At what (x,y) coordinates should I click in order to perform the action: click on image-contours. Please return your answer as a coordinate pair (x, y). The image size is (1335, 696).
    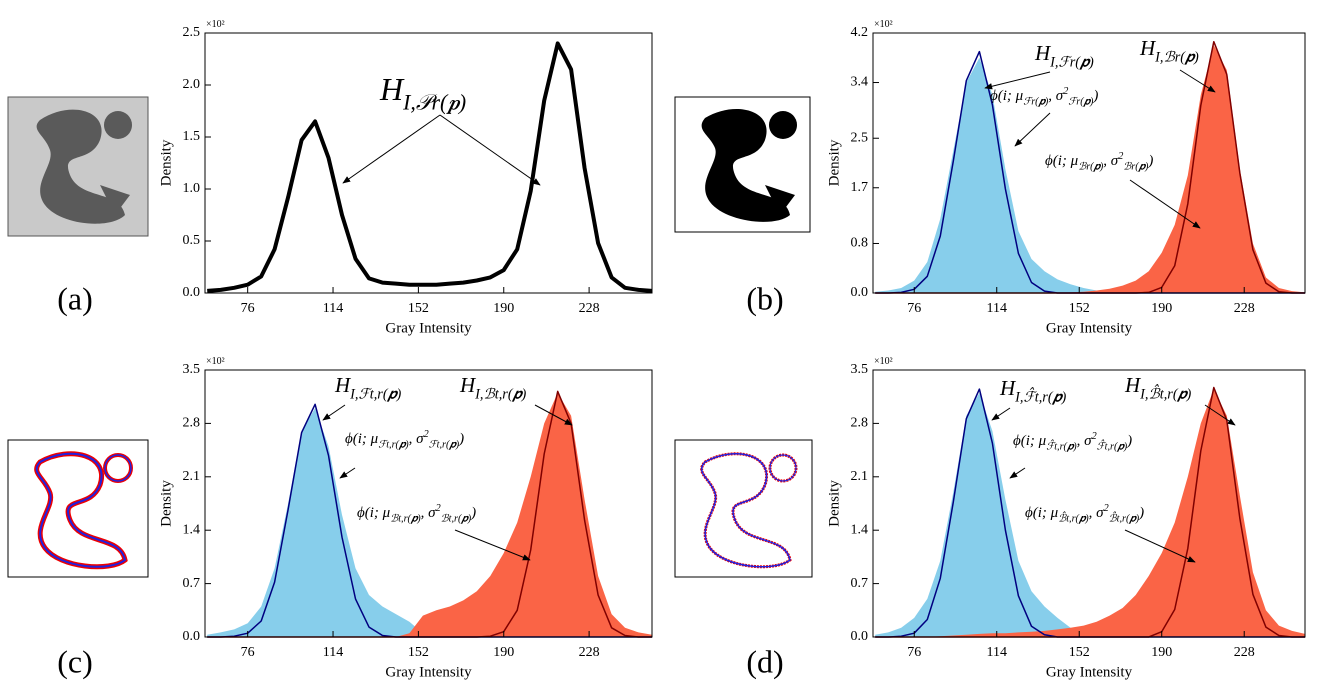
    Looking at the image, I should click on (78, 508).